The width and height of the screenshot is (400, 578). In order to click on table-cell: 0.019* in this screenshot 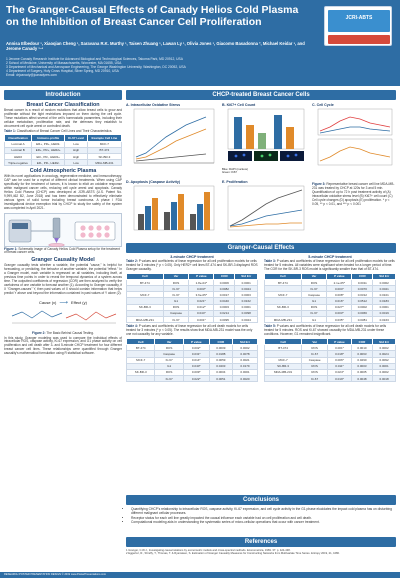, I will do `click(339, 379)`.